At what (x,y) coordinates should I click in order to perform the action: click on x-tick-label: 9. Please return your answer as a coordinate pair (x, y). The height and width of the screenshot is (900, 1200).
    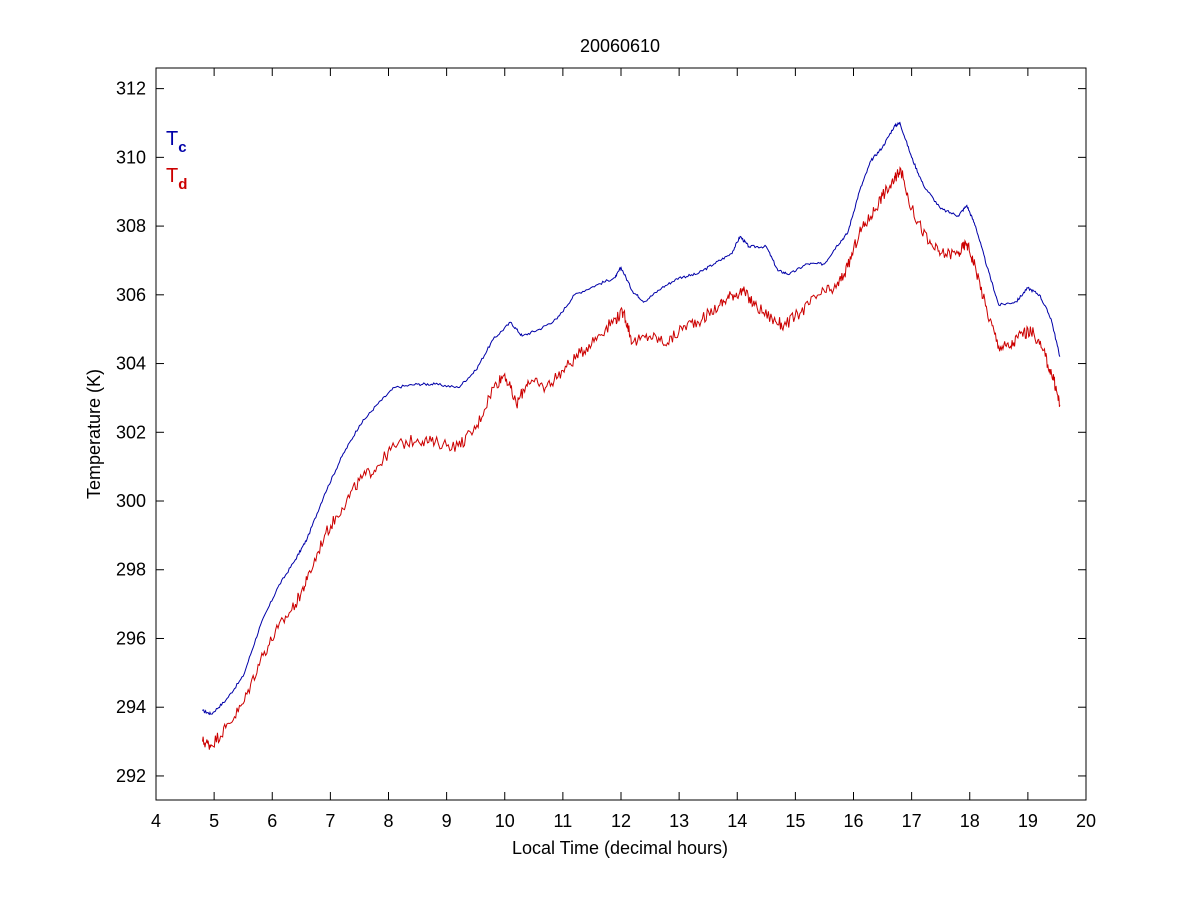
    Looking at the image, I should click on (447, 821).